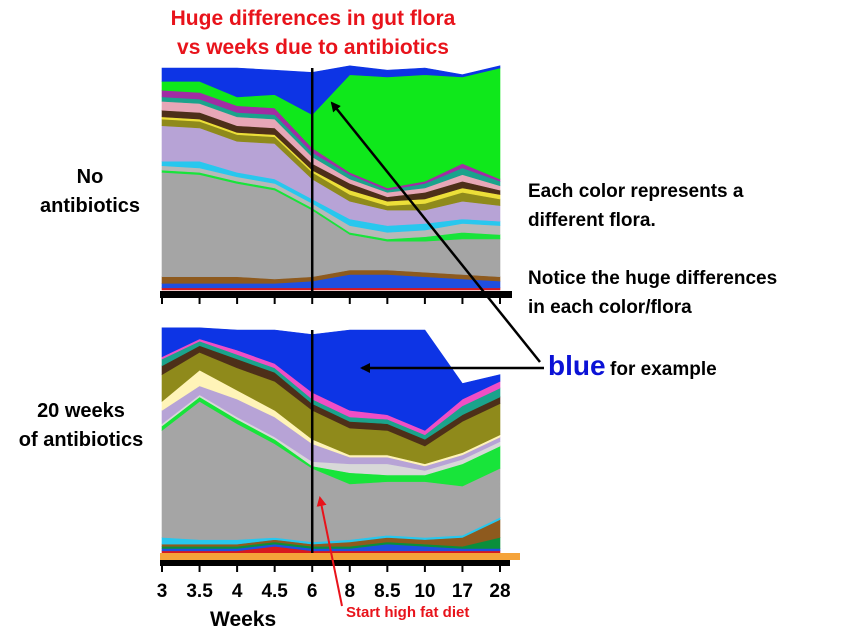  I want to click on note-differences-line-1: Notice the huge differences, so click(653, 278).